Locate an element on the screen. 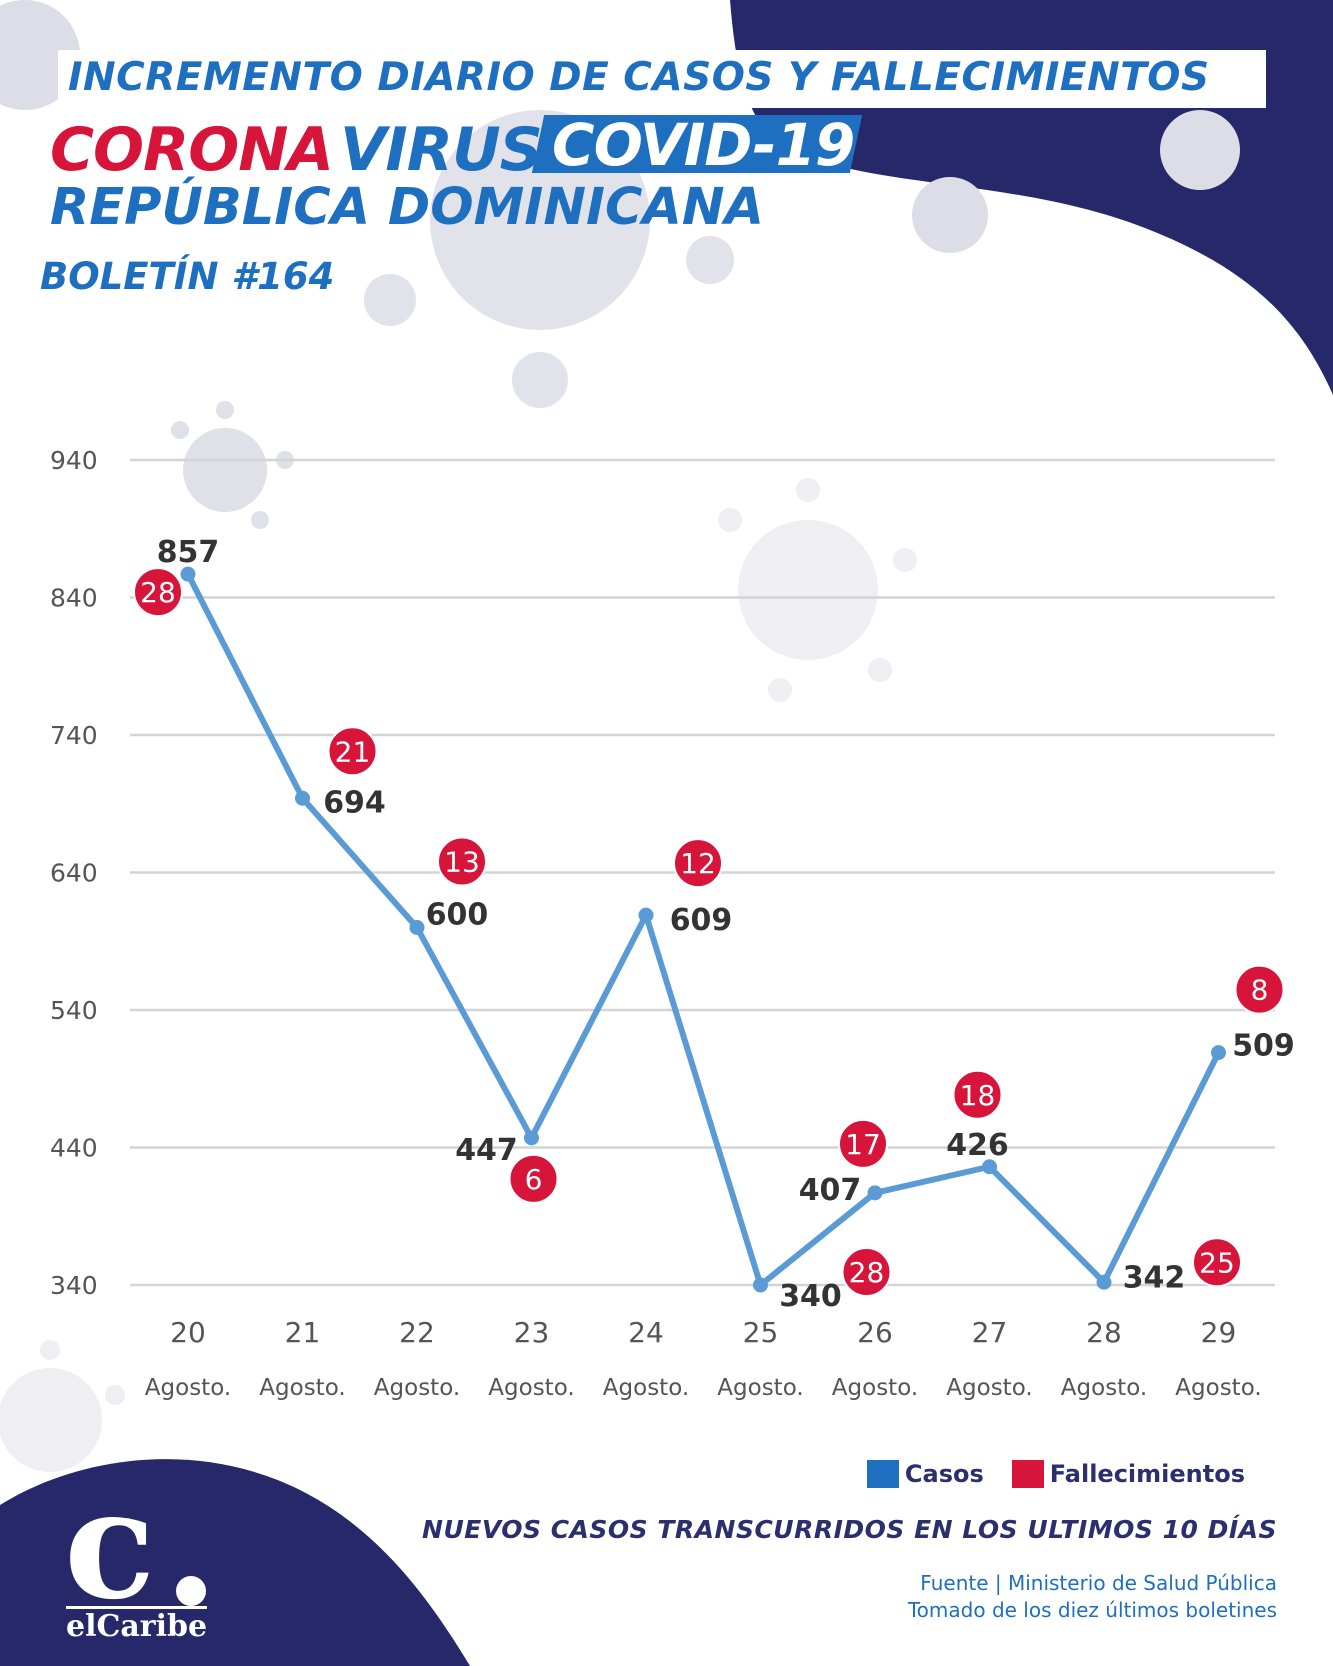  x-tick-label: 23 is located at coordinates (532, 1332).